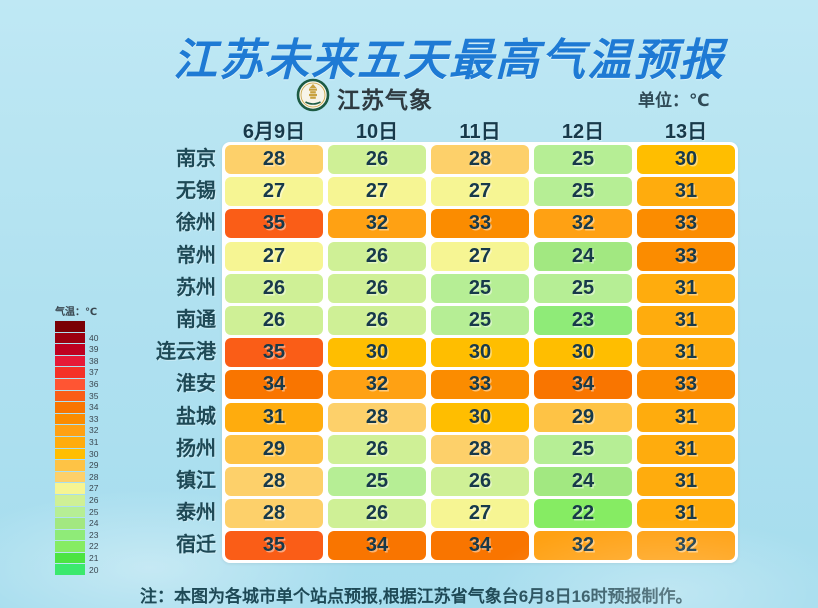  Describe the element at coordinates (583, 132) in the screenshot. I see `column-header-date: 12日` at that location.